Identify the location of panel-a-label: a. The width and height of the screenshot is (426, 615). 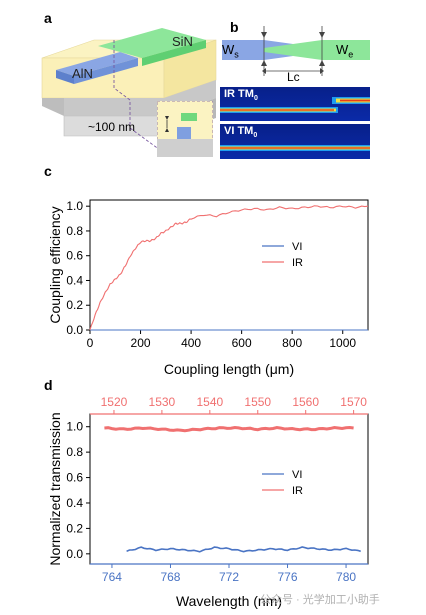
(48, 18).